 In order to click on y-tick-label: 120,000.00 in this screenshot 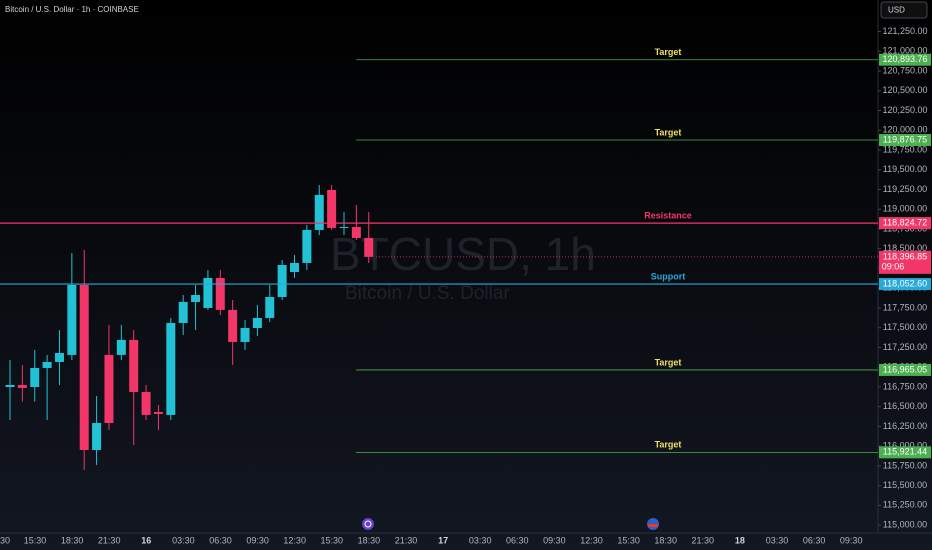, I will do `click(904, 130)`.